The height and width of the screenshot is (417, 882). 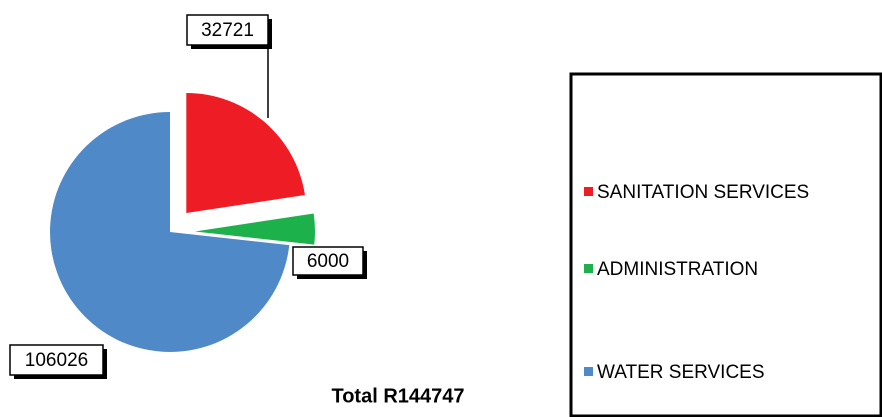 I want to click on legend-label: WATER SERVICES, so click(x=681, y=372).